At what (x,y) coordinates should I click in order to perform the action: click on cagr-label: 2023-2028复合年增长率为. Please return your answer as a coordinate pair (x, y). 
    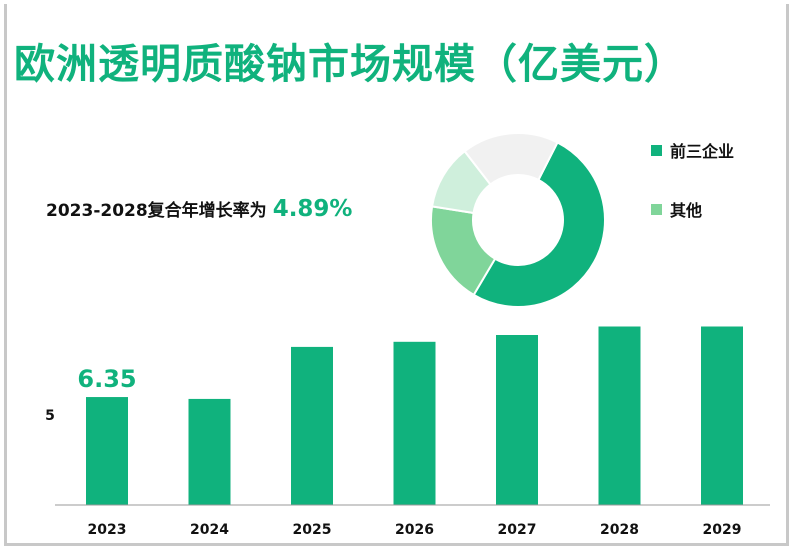
    Looking at the image, I should click on (156, 211).